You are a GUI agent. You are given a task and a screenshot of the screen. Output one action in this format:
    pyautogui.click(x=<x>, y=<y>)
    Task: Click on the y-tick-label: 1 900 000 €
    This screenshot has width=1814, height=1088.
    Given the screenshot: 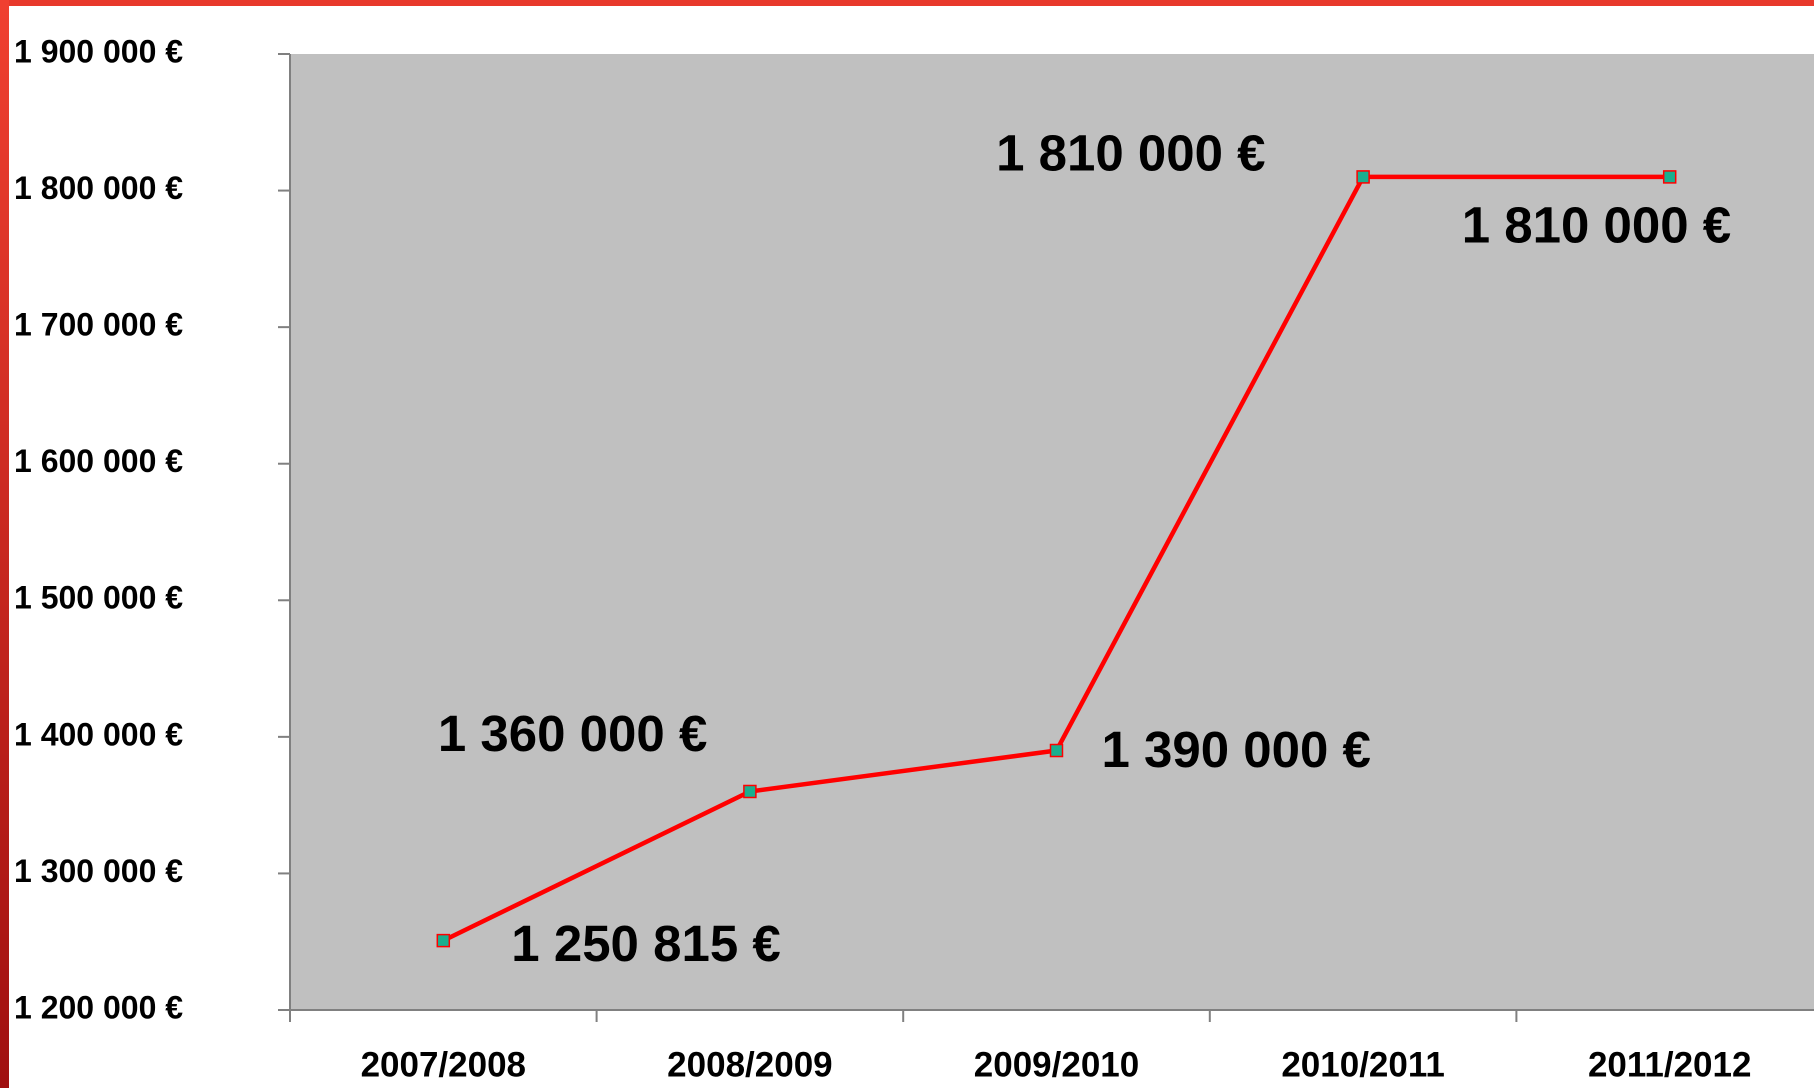 What is the action you would take?
    pyautogui.click(x=98, y=51)
    